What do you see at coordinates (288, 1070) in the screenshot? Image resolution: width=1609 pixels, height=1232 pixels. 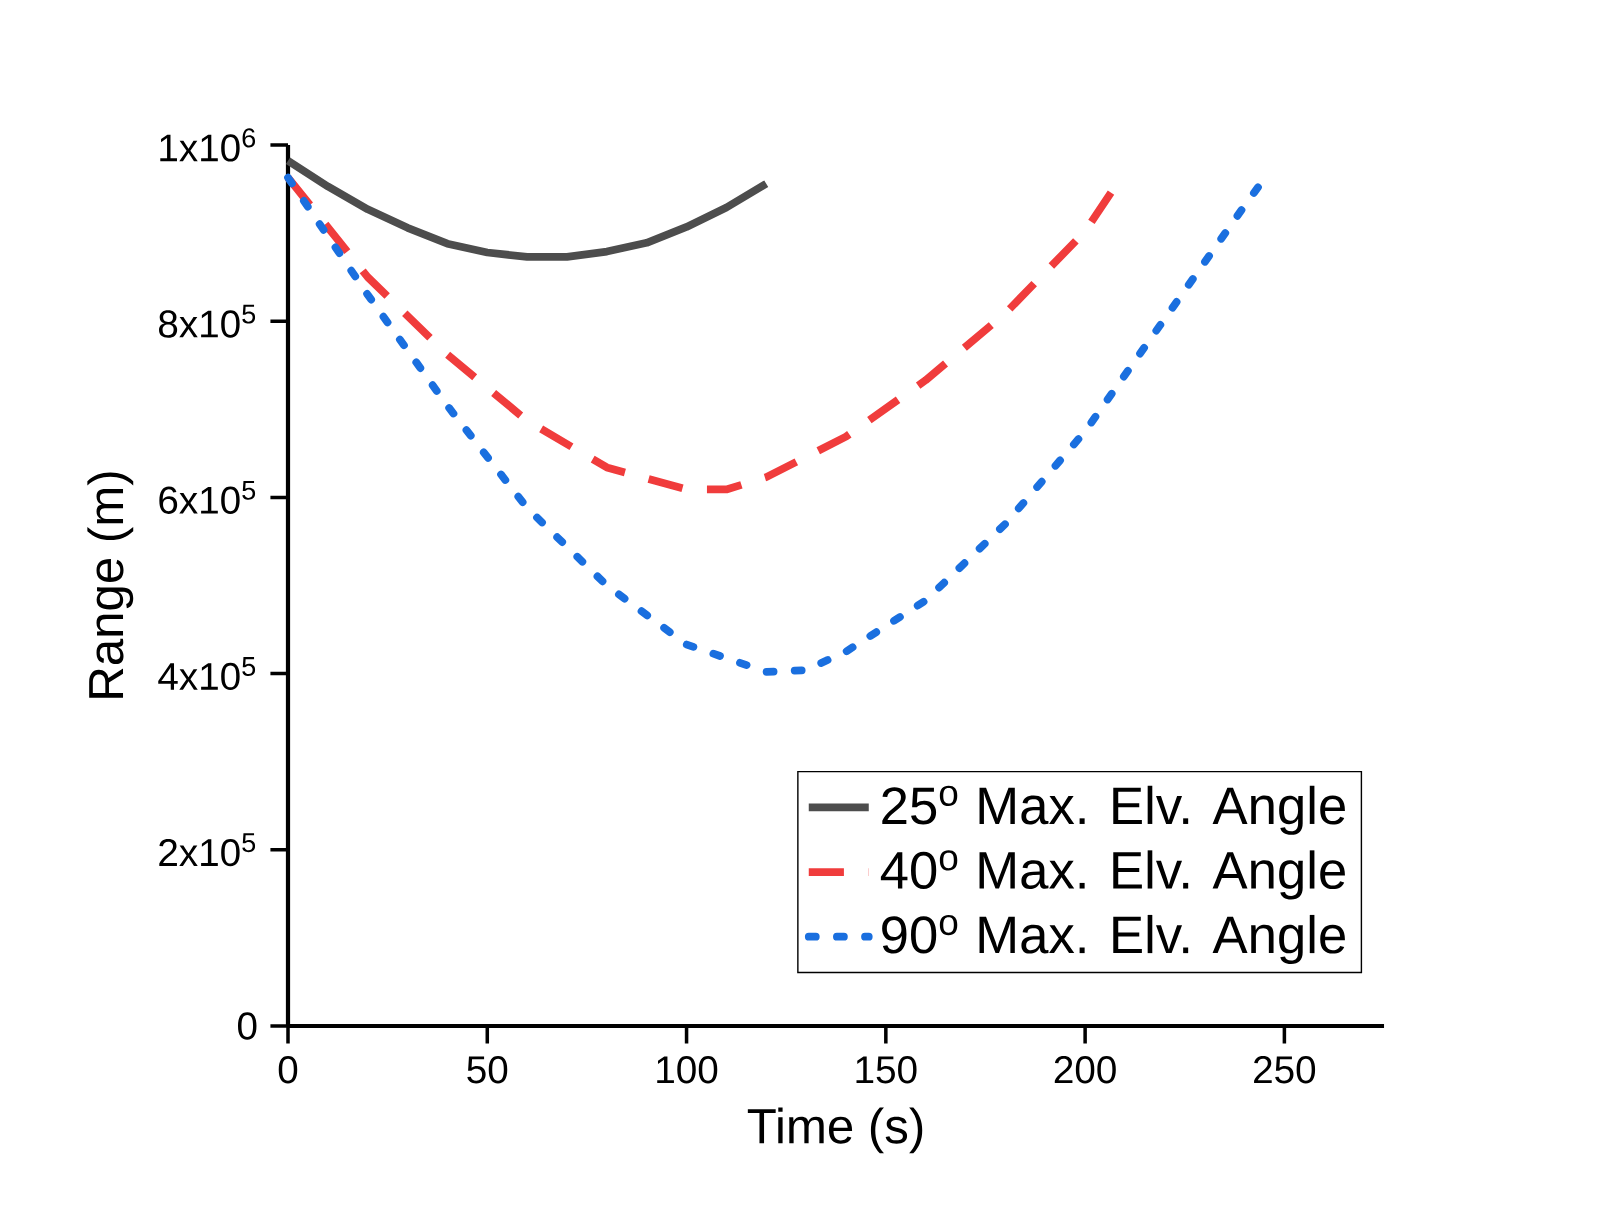 I see `x-tick-label: 0` at bounding box center [288, 1070].